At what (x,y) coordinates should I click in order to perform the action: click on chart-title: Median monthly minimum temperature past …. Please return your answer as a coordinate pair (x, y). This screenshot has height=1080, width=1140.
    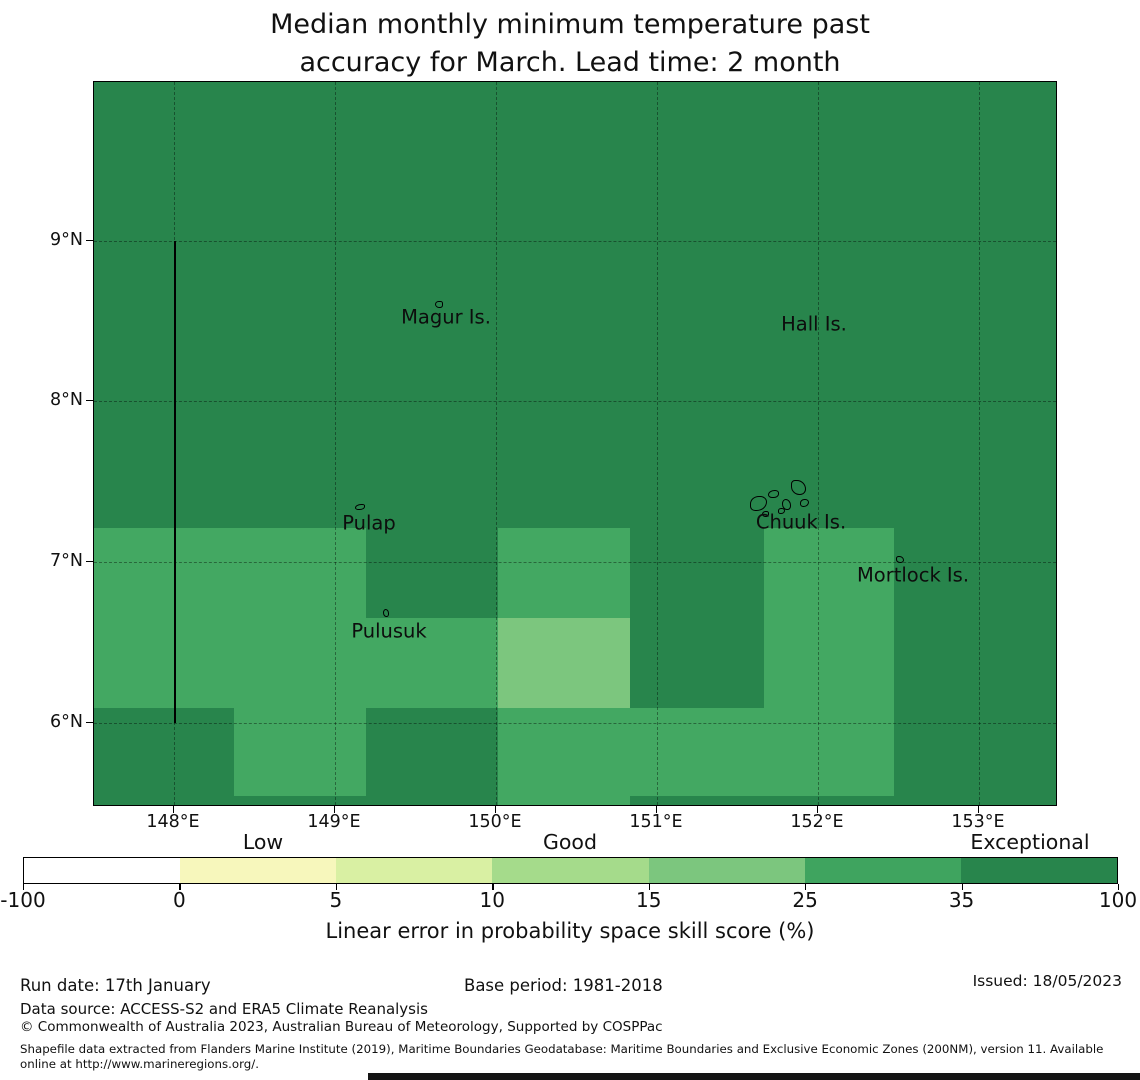
    Looking at the image, I should click on (570, 44).